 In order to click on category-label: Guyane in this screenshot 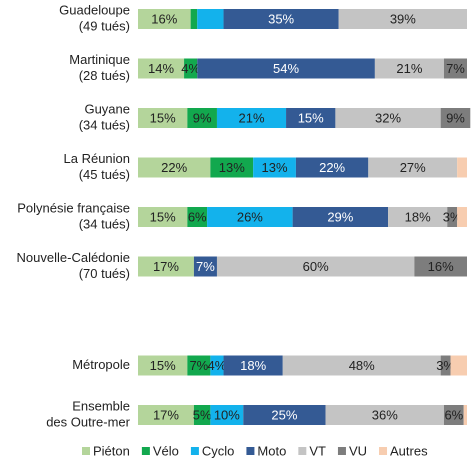, I will do `click(107, 108)`.